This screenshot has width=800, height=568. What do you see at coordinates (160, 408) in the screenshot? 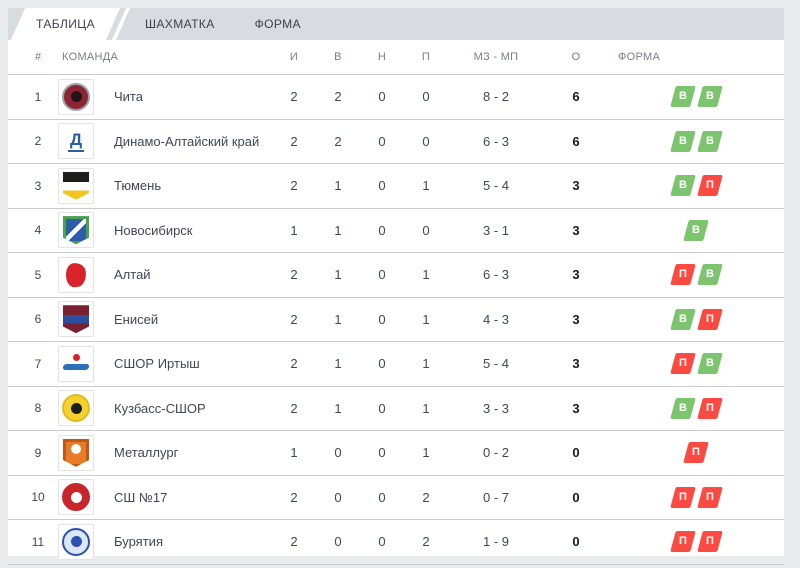
I see `team-name: Кузбасс-СШОР` at bounding box center [160, 408].